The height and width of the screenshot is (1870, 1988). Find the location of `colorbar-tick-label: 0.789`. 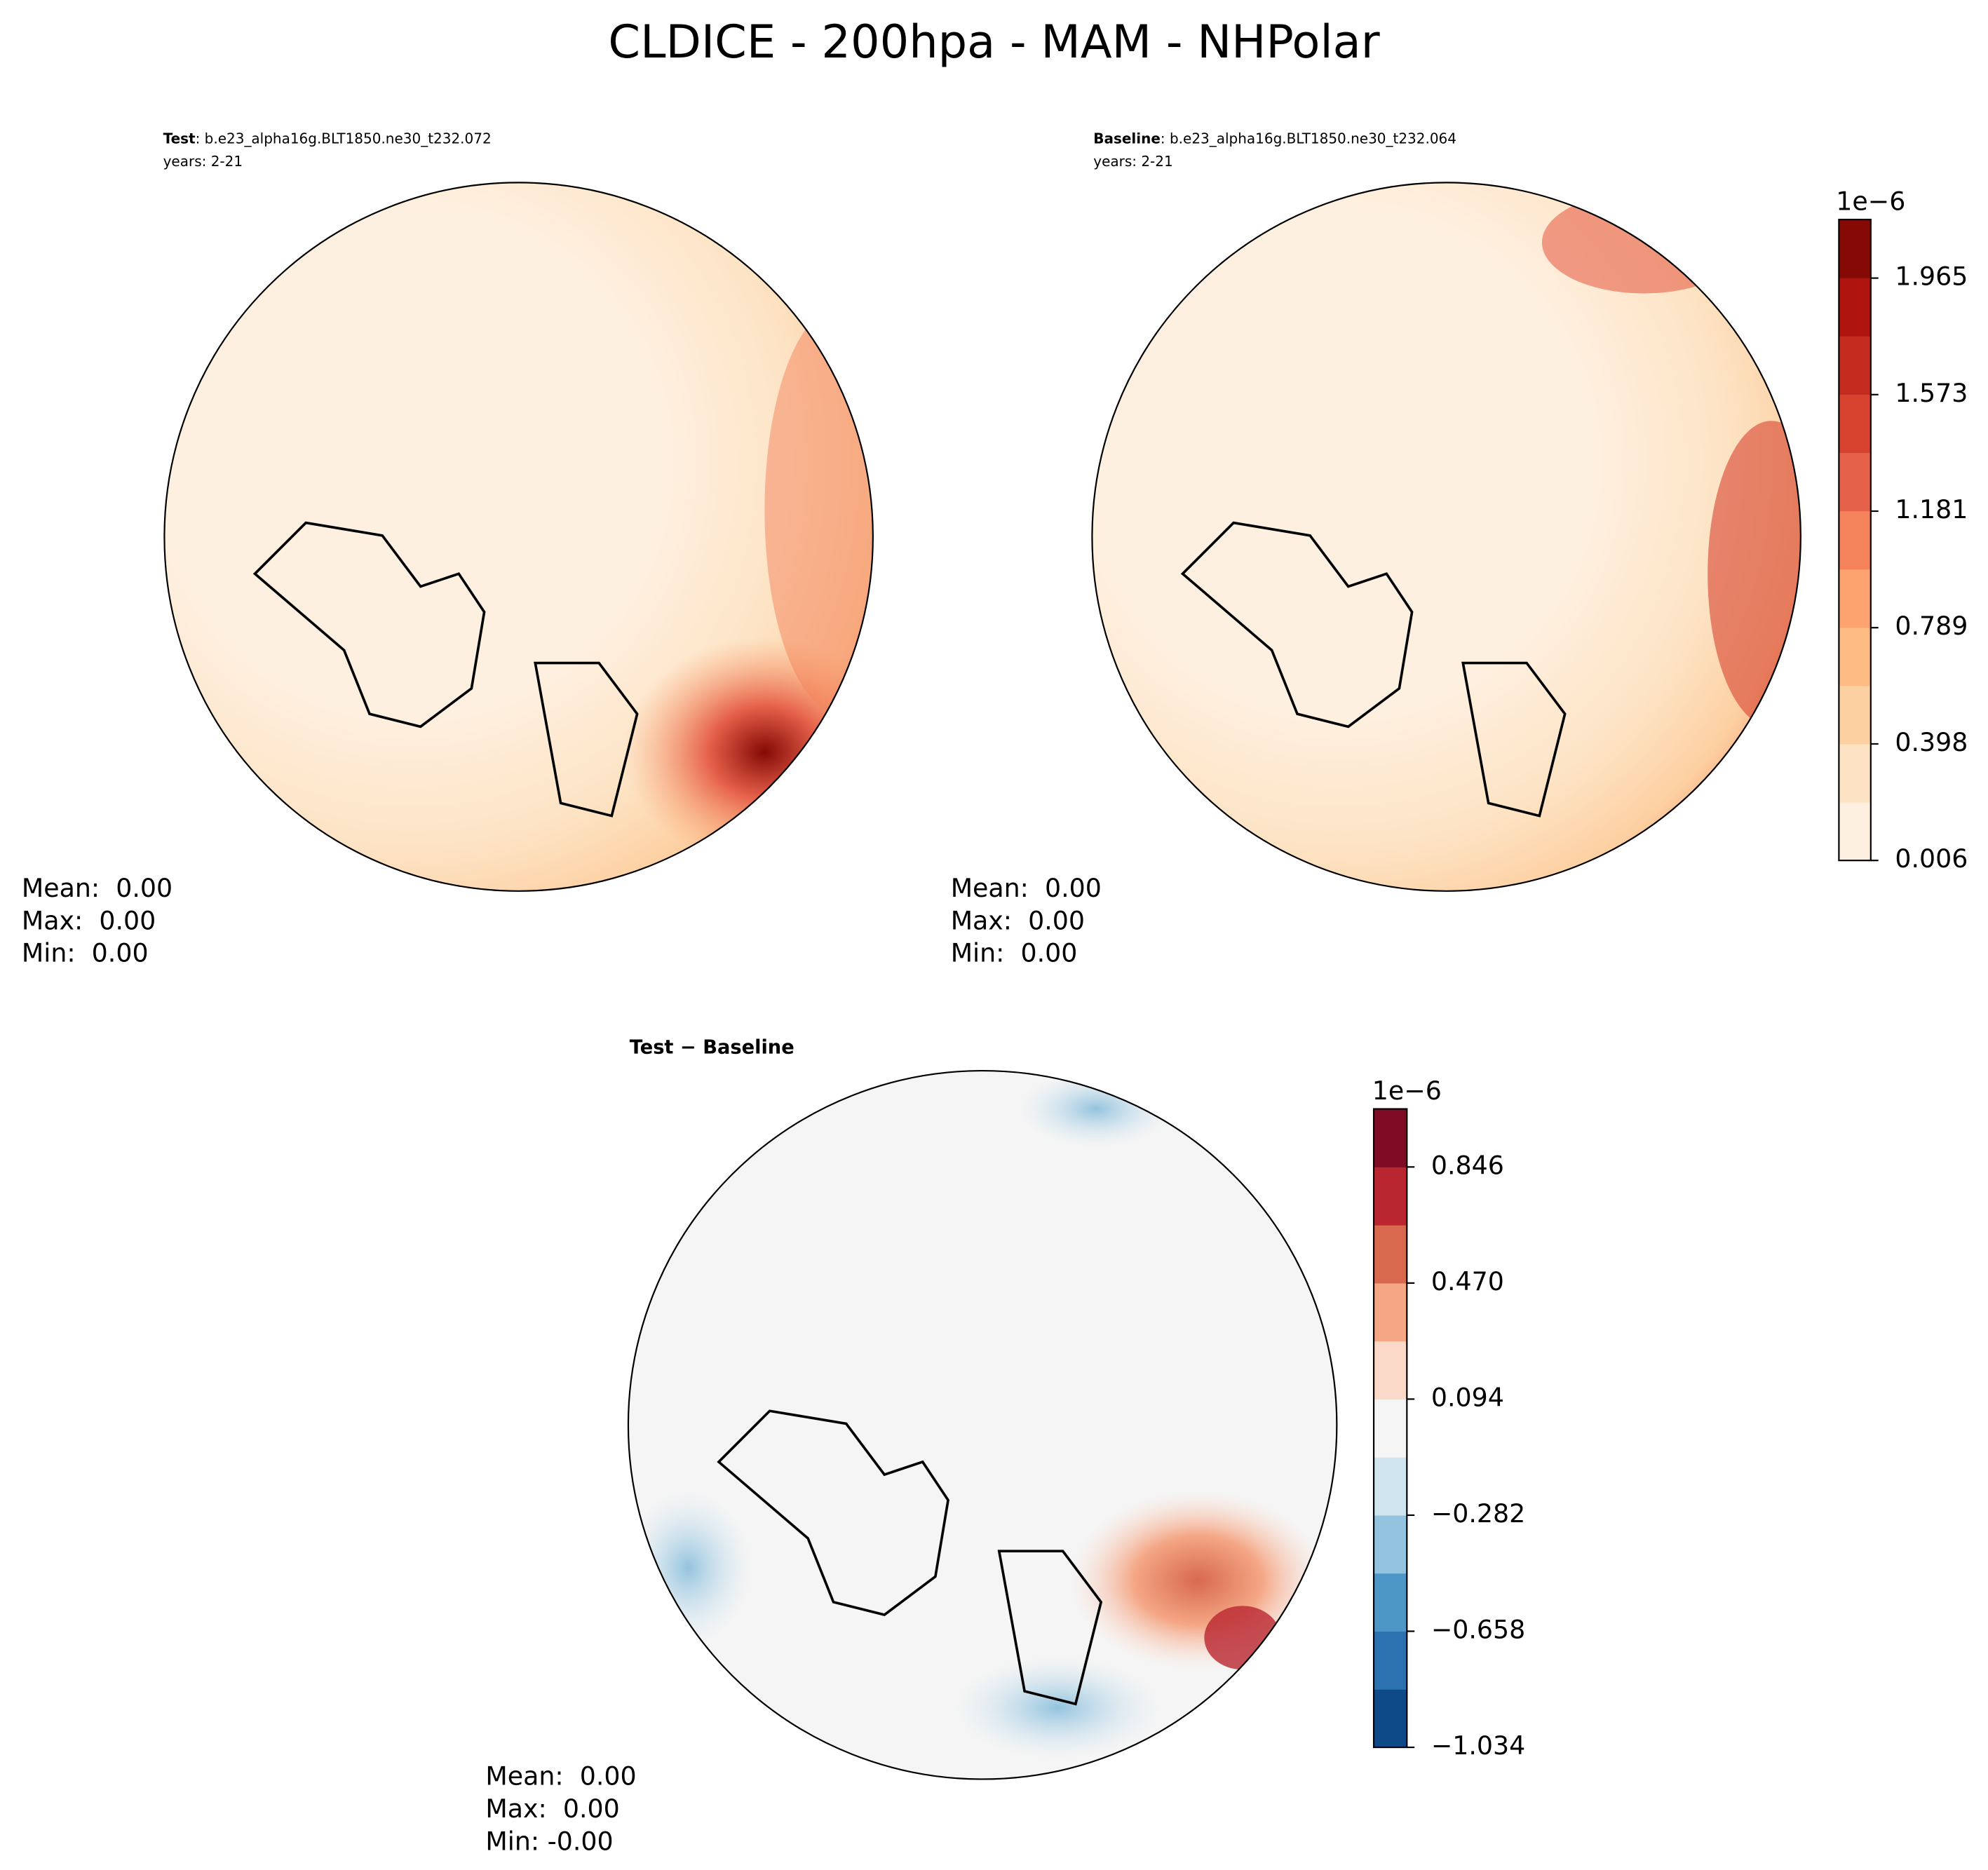

colorbar-tick-label: 0.789 is located at coordinates (1931, 626).